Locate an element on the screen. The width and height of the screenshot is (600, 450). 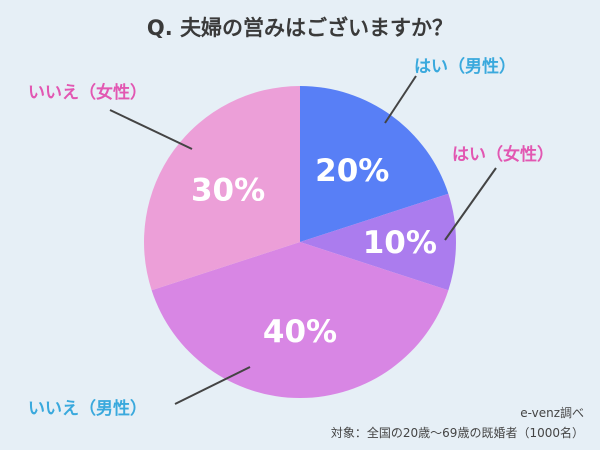
pct-no-female: 30% is located at coordinates (228, 191).